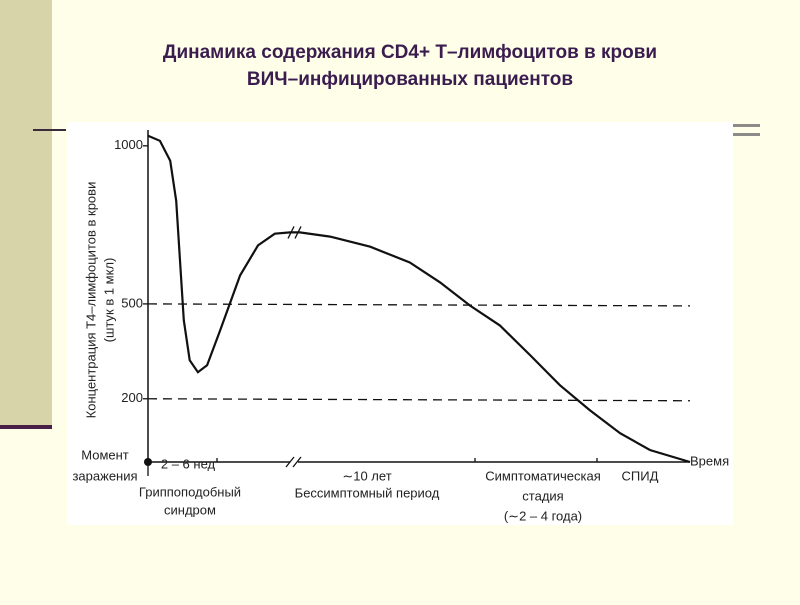  I want to click on annotation: Момент, so click(105, 454).